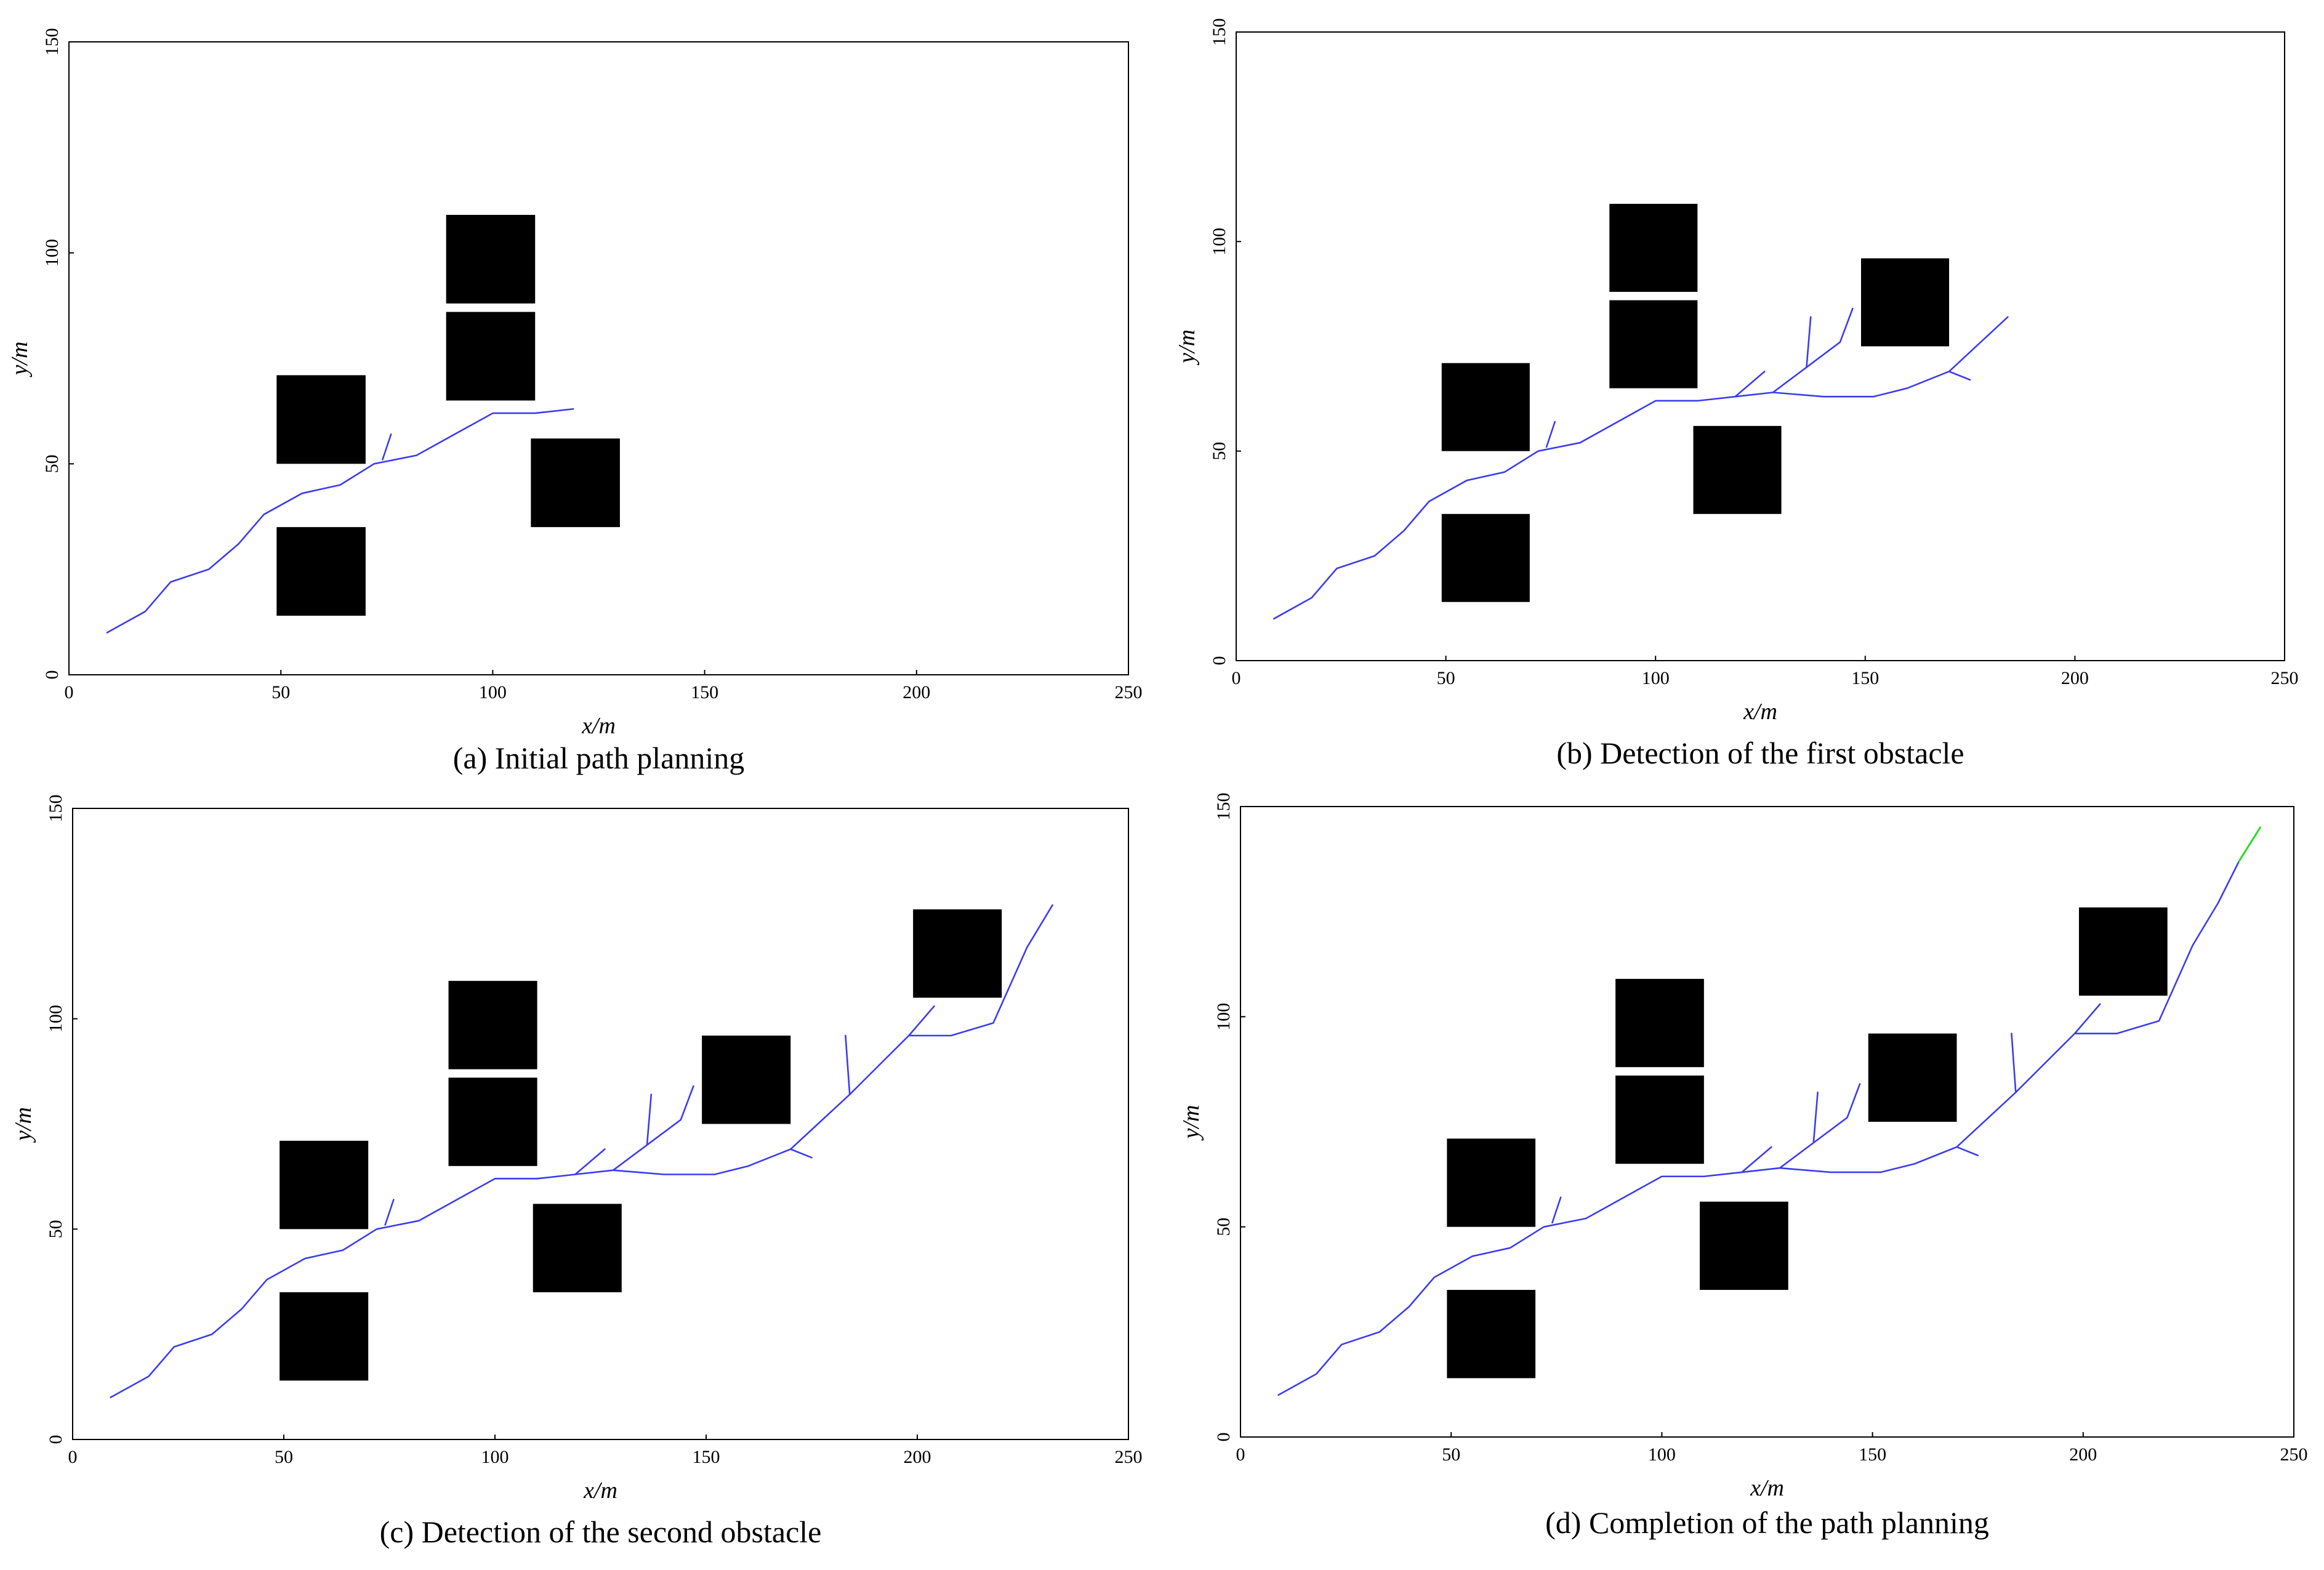 The height and width of the screenshot is (1570, 2324). What do you see at coordinates (1219, 451) in the screenshot?
I see `panel-b-ytick-label: 50` at bounding box center [1219, 451].